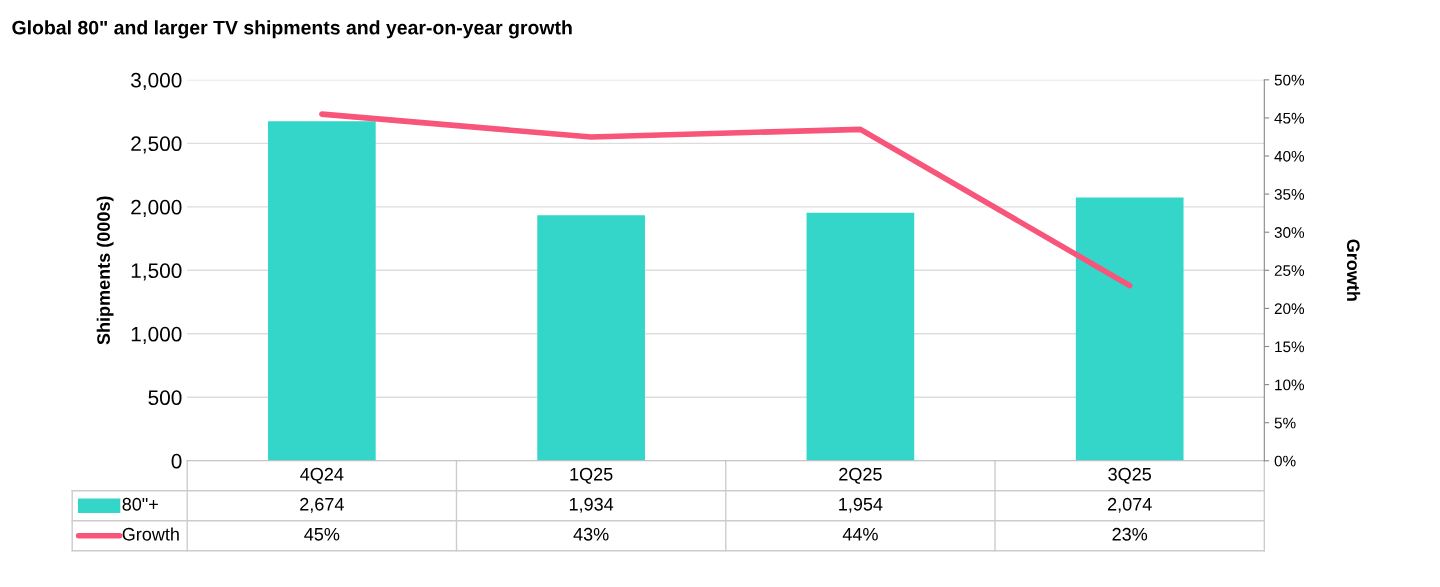  I want to click on y2-tick-label: 5%, so click(1285, 423).